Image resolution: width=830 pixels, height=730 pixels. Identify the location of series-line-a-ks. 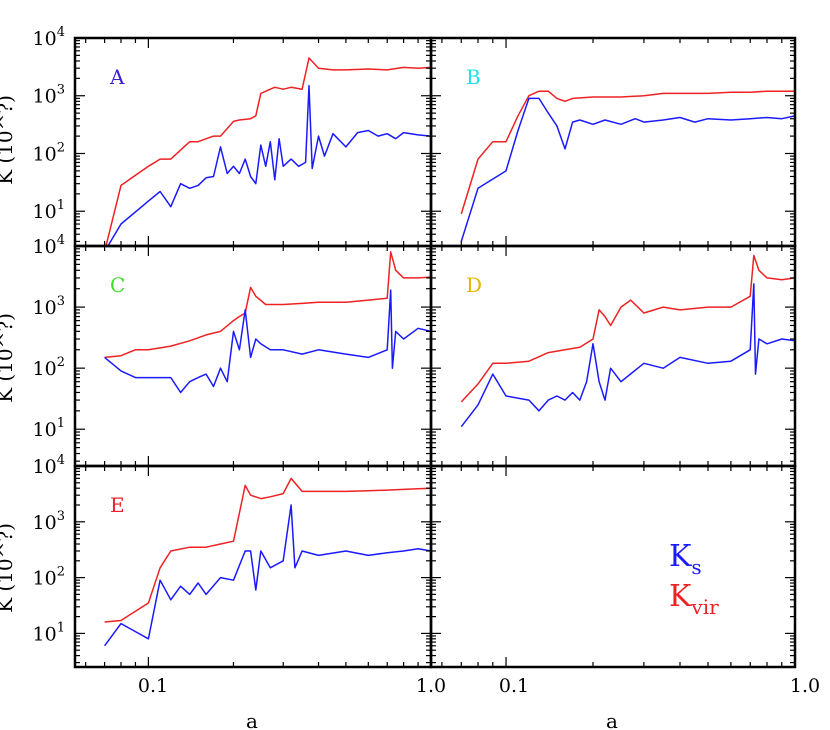
(269, 165).